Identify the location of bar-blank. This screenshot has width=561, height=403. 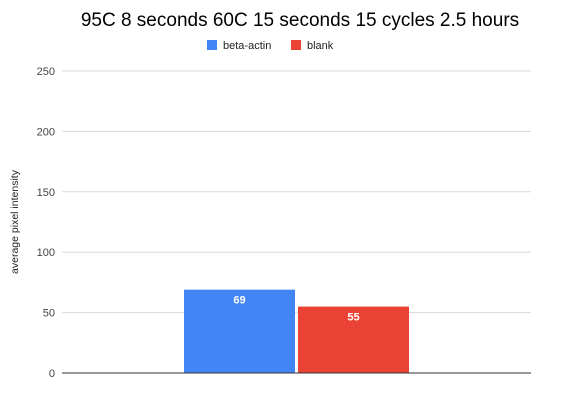
(353, 339).